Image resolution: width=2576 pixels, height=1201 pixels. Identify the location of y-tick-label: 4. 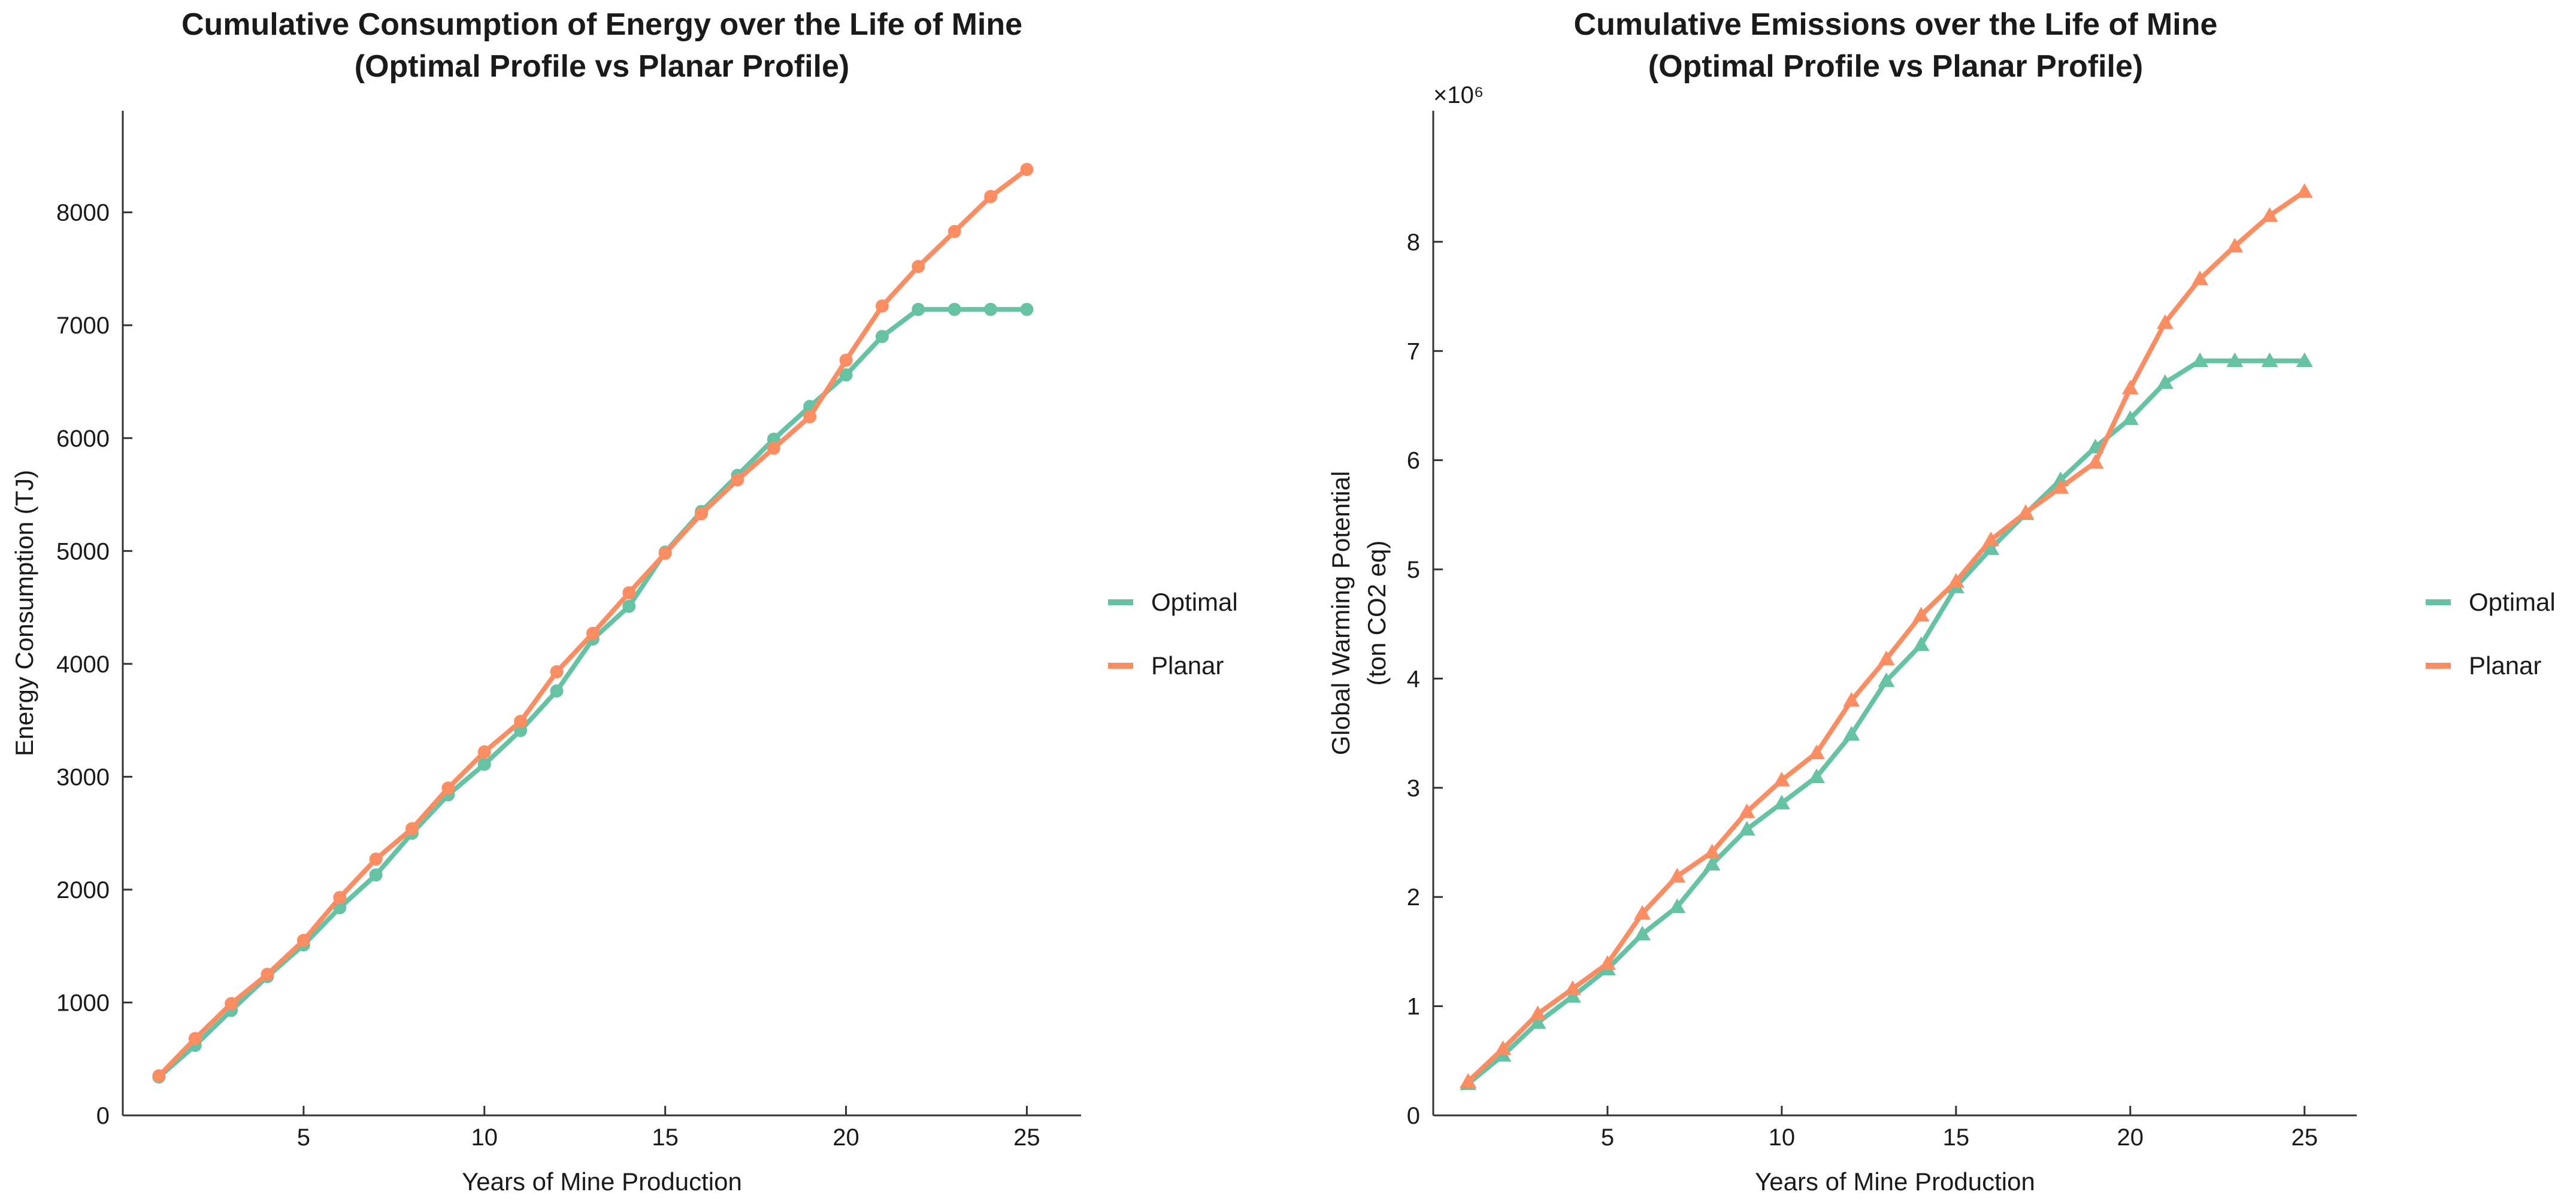
(1413, 679).